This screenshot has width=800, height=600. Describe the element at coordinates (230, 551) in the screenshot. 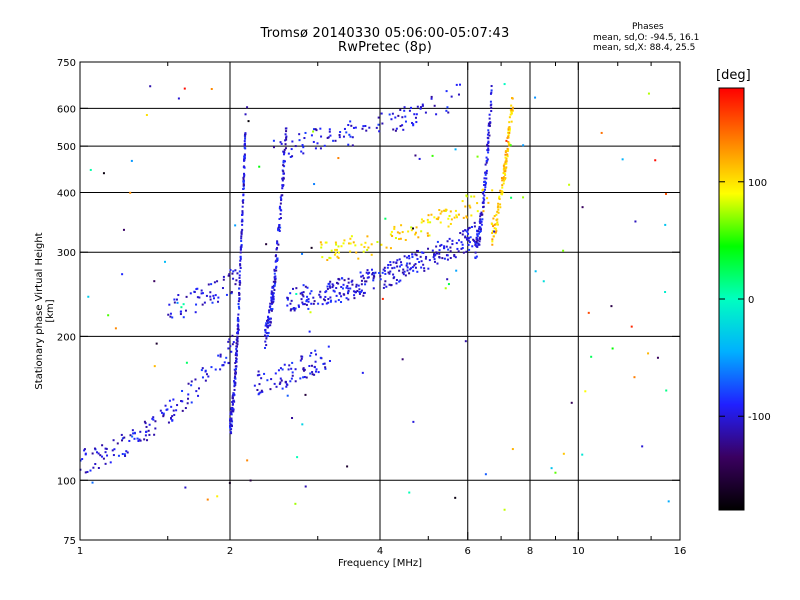

I see `x-tick-label: 2` at that location.